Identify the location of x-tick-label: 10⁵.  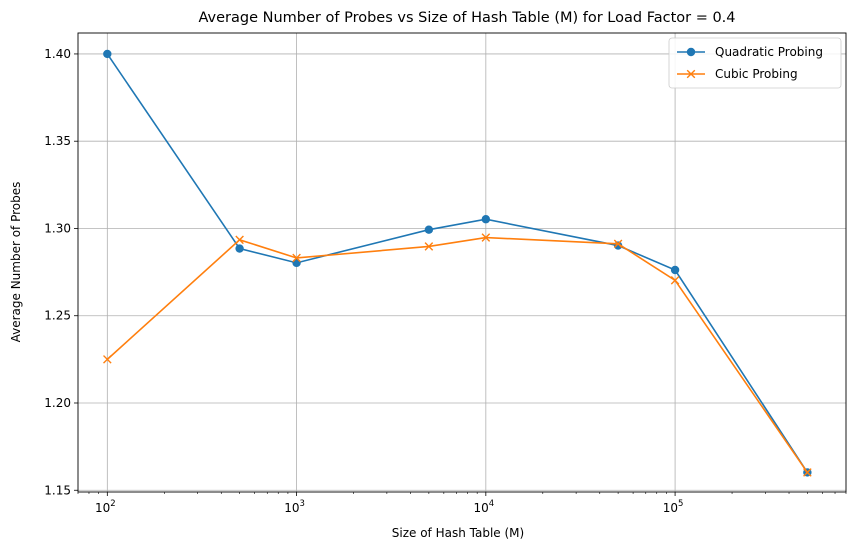
(673, 507).